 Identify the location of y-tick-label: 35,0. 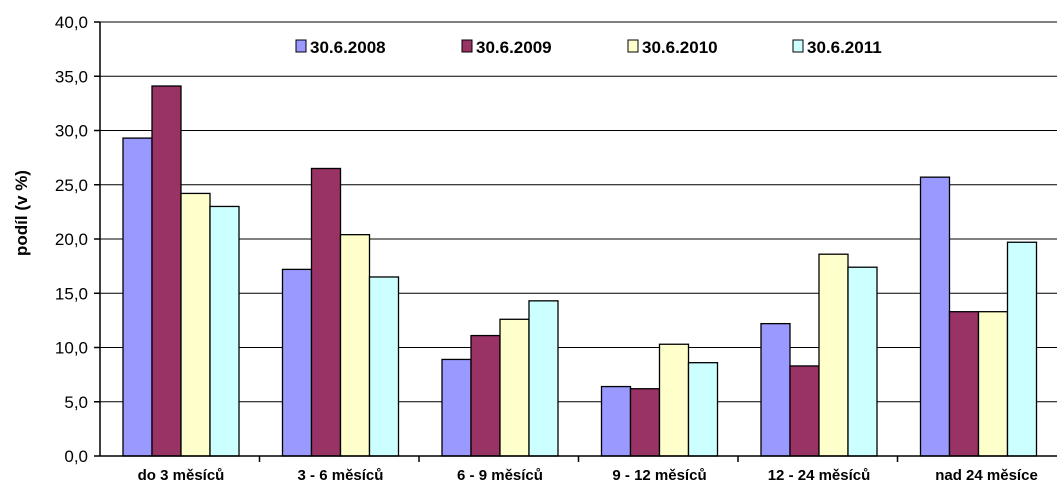
(71, 76).